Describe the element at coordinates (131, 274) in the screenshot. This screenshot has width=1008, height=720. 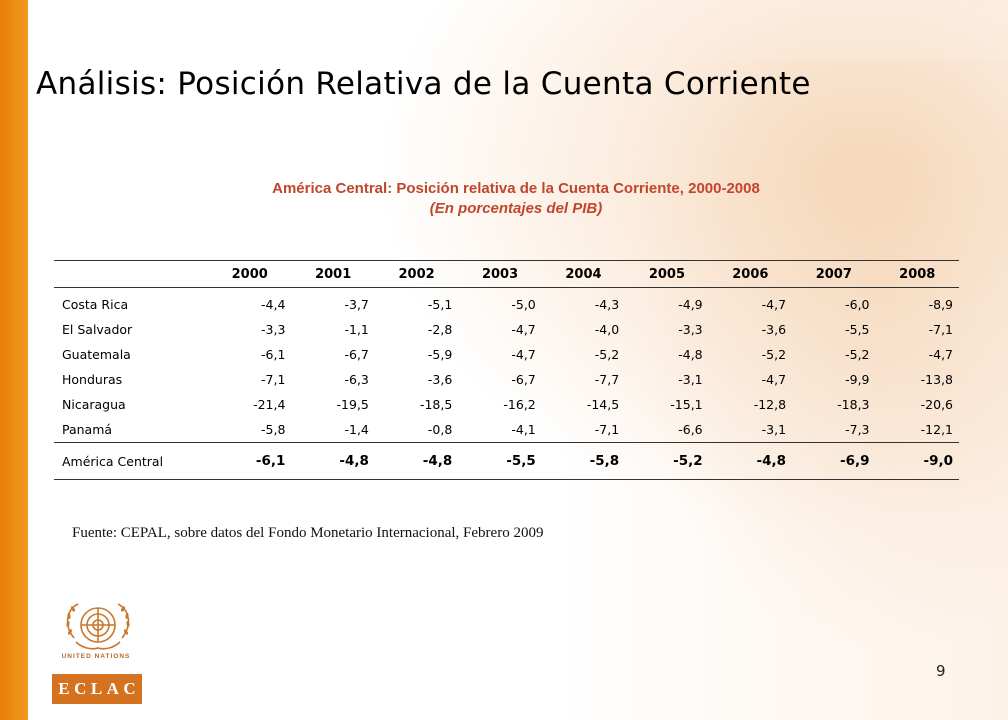
I see `header-empty-cell` at that location.